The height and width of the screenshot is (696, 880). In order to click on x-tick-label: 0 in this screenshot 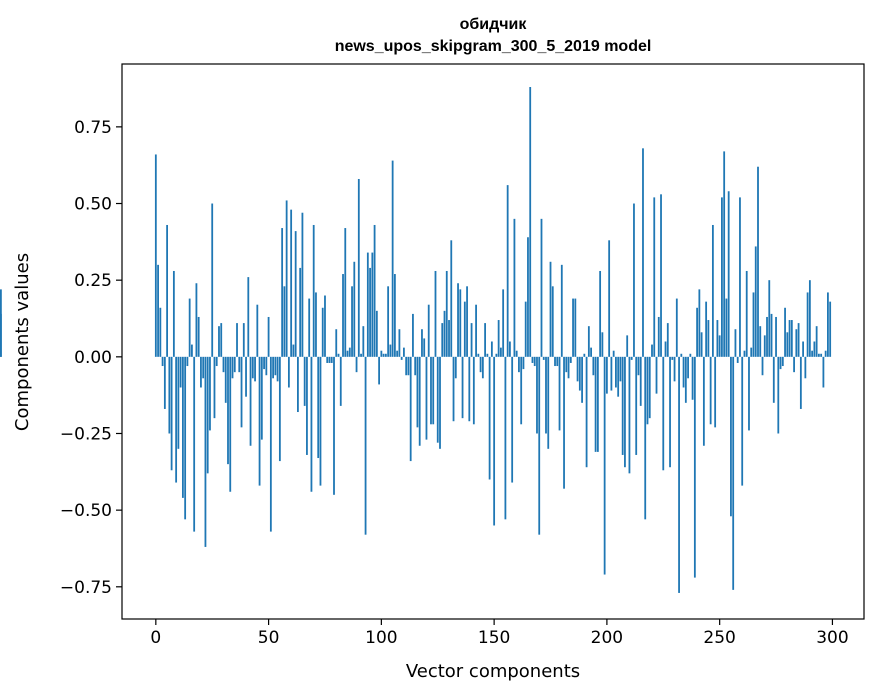, I will do `click(155, 638)`.